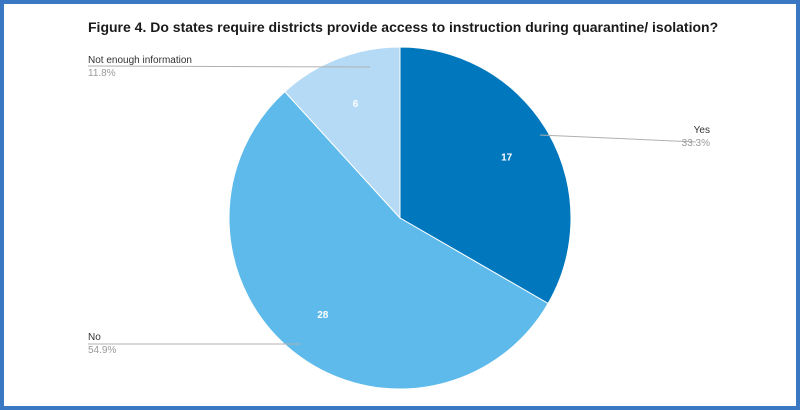  Describe the element at coordinates (323, 315) in the screenshot. I see `slice-value-label-no: 28` at that location.